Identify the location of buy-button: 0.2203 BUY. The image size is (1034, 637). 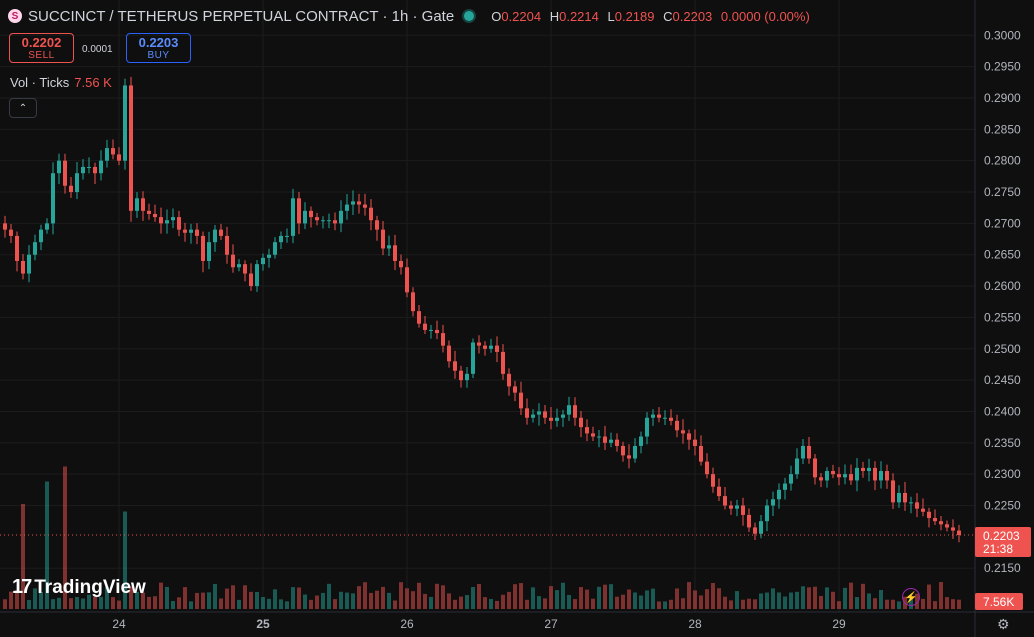
(158, 48).